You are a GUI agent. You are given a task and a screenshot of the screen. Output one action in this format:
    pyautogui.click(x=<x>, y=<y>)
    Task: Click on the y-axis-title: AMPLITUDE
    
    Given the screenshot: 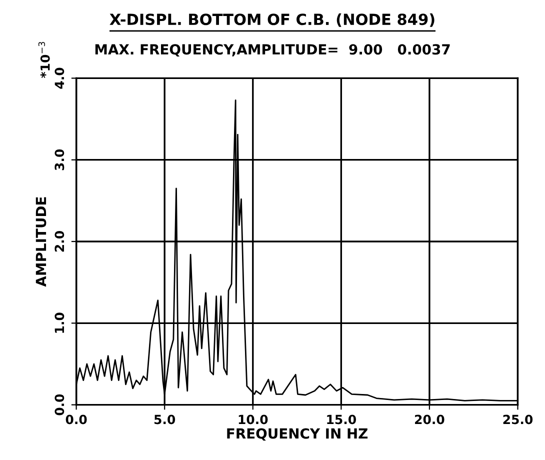 What is the action you would take?
    pyautogui.click(x=41, y=242)
    